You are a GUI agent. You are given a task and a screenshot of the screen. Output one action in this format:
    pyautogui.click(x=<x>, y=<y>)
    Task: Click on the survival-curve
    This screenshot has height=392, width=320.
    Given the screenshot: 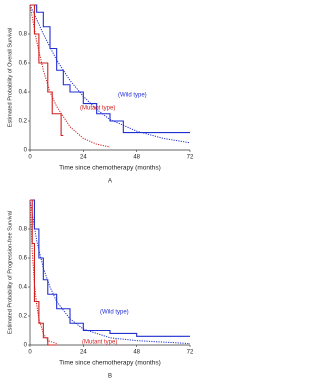 What is the action you would take?
    pyautogui.click(x=43, y=272)
    